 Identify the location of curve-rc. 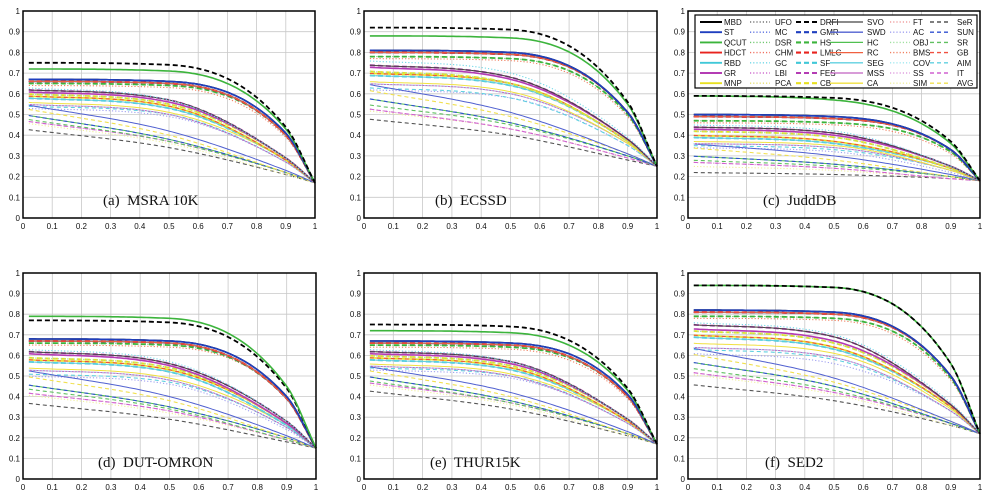
(513, 393).